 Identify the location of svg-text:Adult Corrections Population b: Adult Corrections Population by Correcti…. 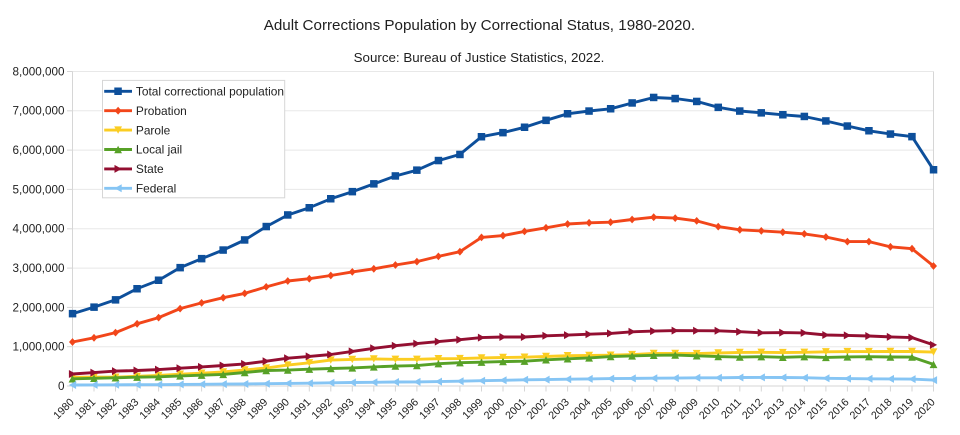
(479, 25).